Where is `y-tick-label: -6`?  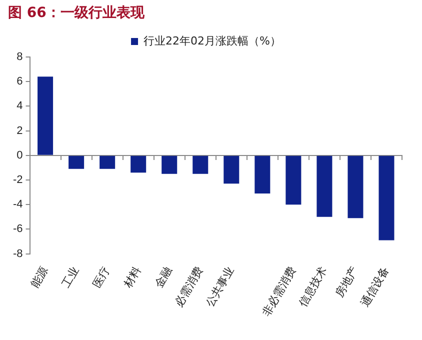
y-tick-label: -6 is located at coordinates (18, 229).